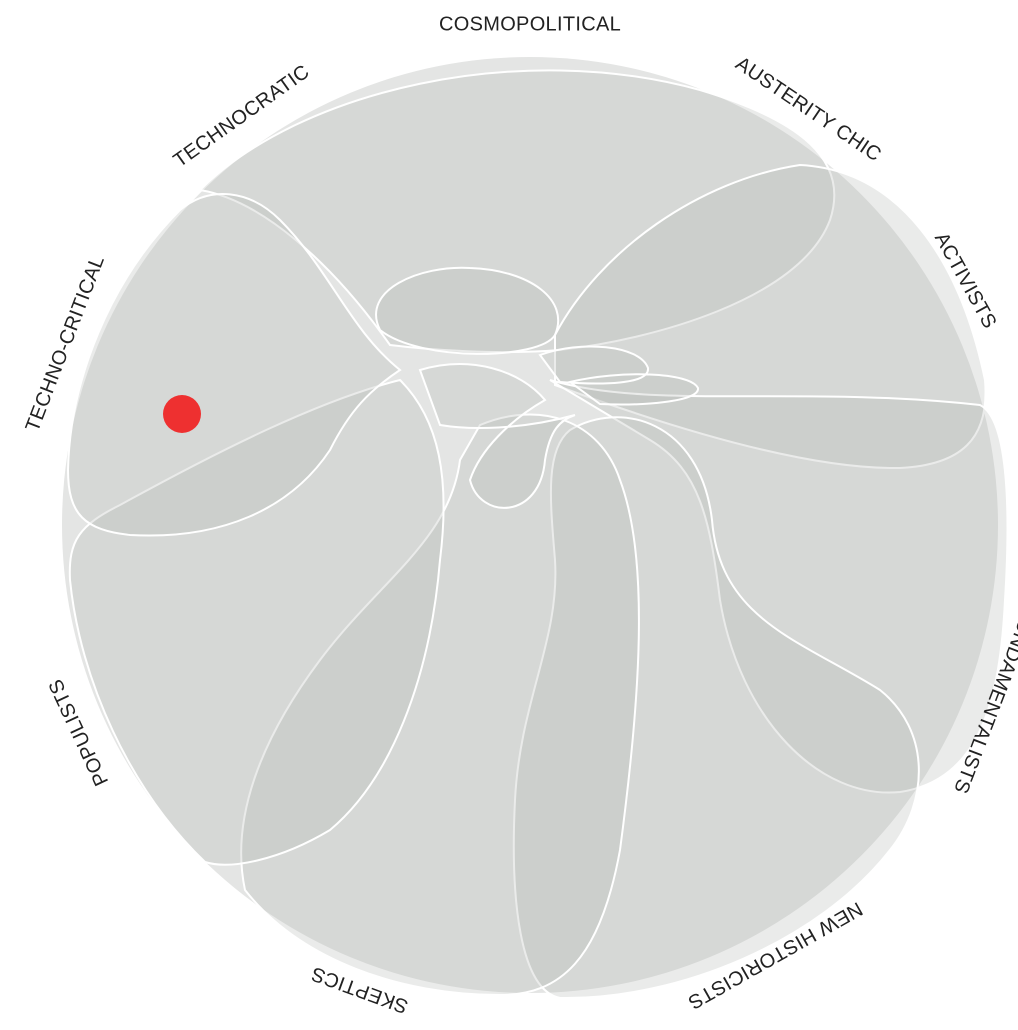  What do you see at coordinates (530, 24) in the screenshot?
I see `segment-label: COSMOPOLITICAL` at bounding box center [530, 24].